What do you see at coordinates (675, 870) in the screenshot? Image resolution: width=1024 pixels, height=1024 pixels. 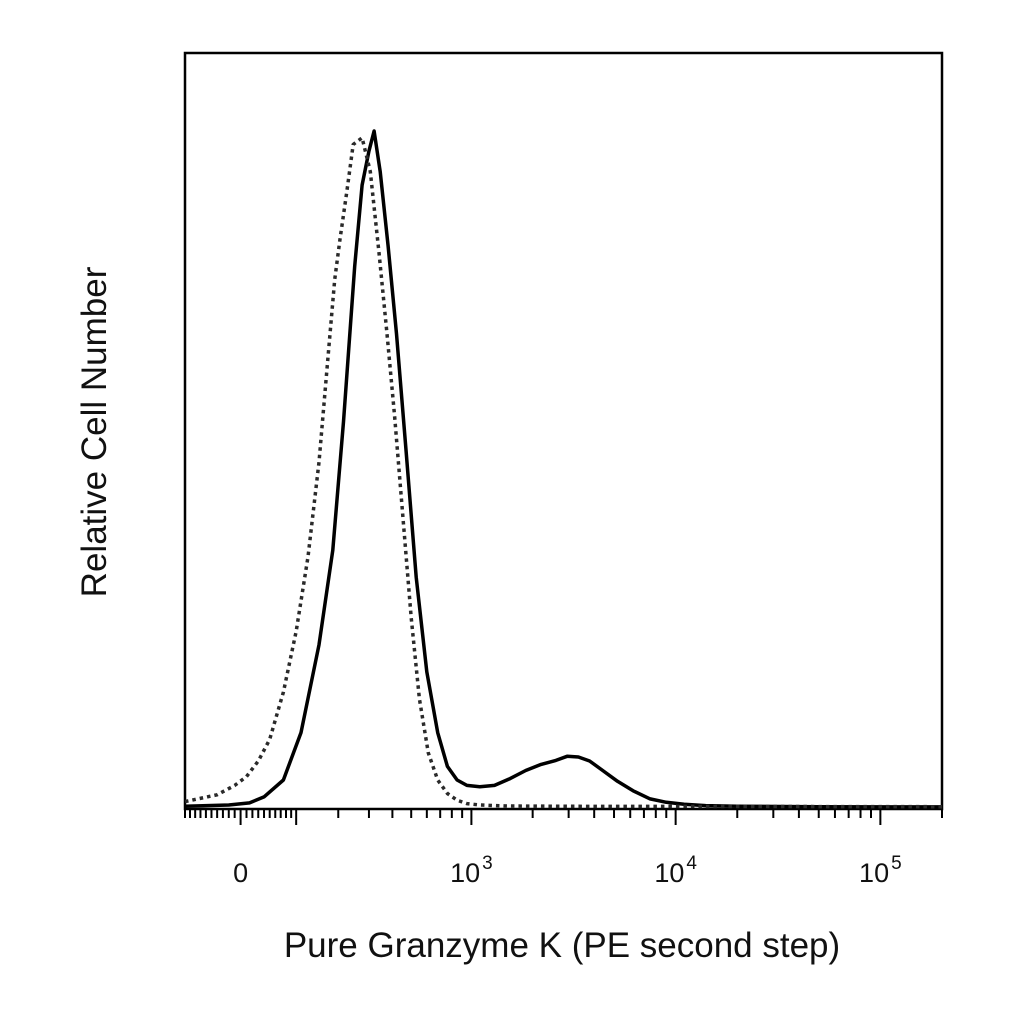 I see `x-tick-label: 10 4` at bounding box center [675, 870].